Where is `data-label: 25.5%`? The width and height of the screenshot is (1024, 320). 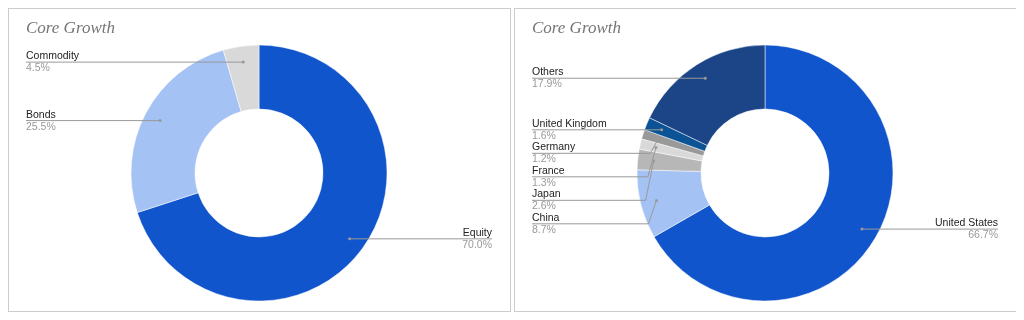 data-label: 25.5% is located at coordinates (41, 125).